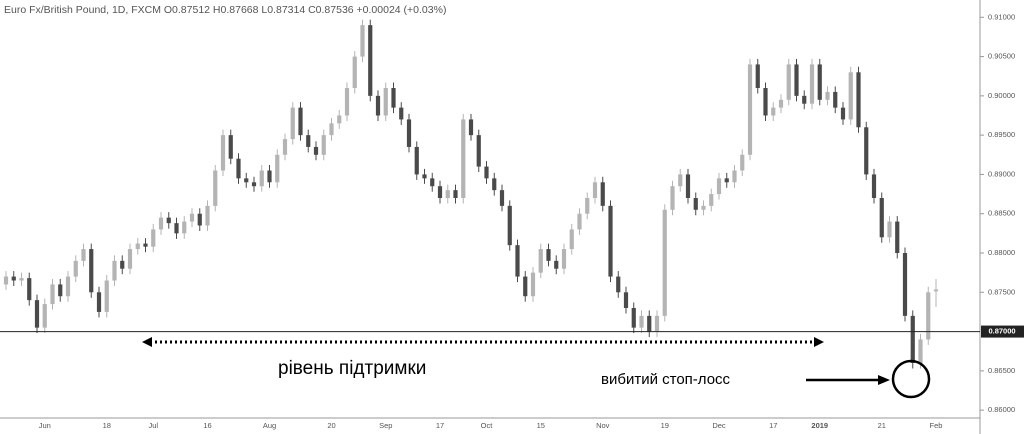  Describe the element at coordinates (819, 342) in the screenshot. I see `arrow-head-right` at that location.